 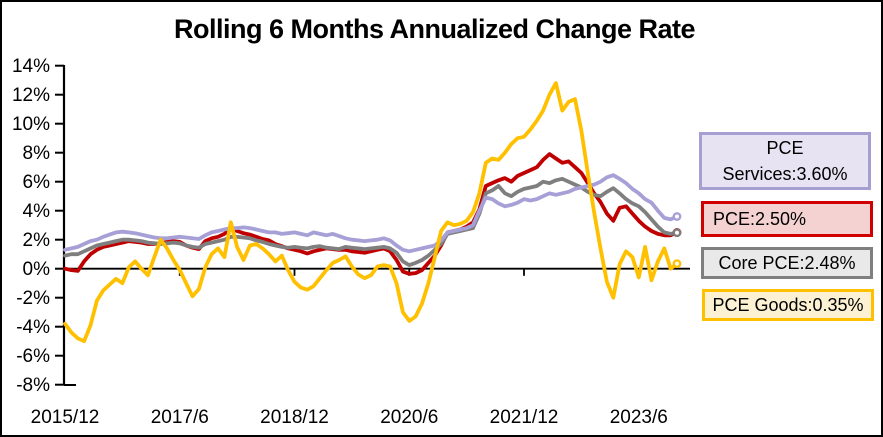 I want to click on legend-box-core-pce: Core PCE:2.48%, so click(x=787, y=263).